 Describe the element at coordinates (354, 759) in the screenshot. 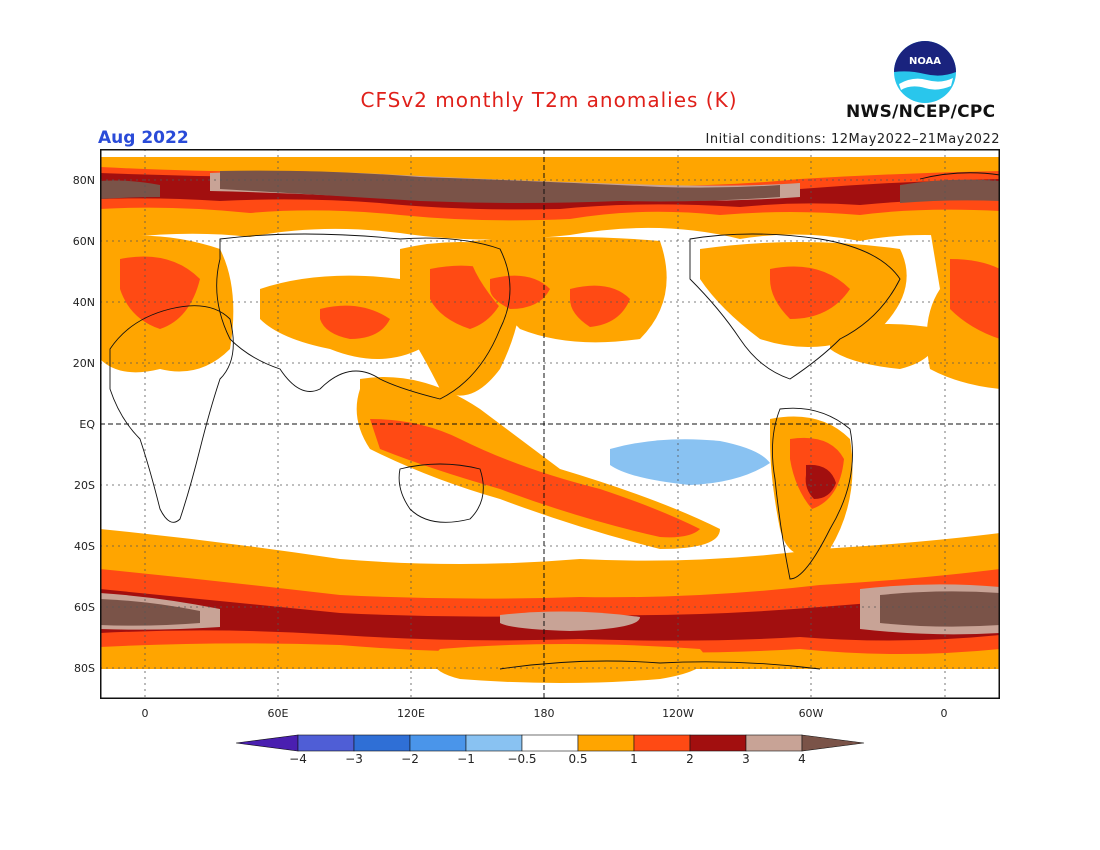

I see `colorbar-label-neg3: −3` at that location.